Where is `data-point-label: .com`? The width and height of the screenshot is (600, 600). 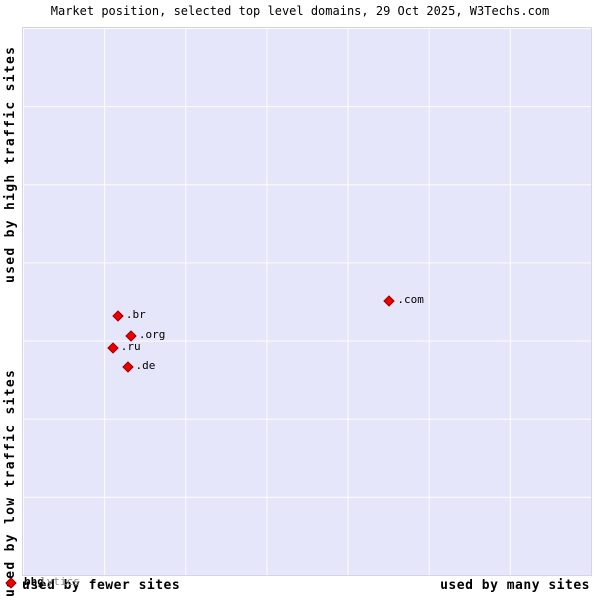
data-point-label: .com is located at coordinates (410, 299).